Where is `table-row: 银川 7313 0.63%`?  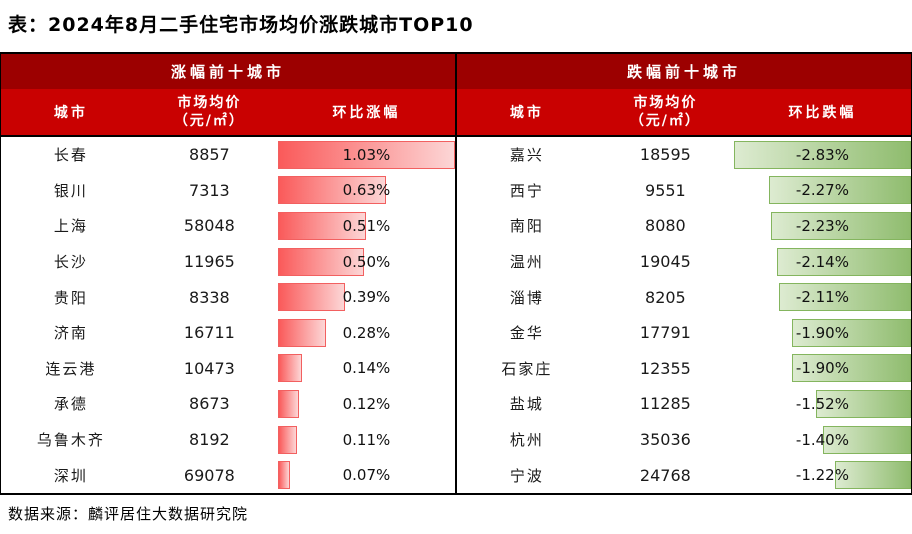 table-row: 银川 7313 0.63% is located at coordinates (228, 191).